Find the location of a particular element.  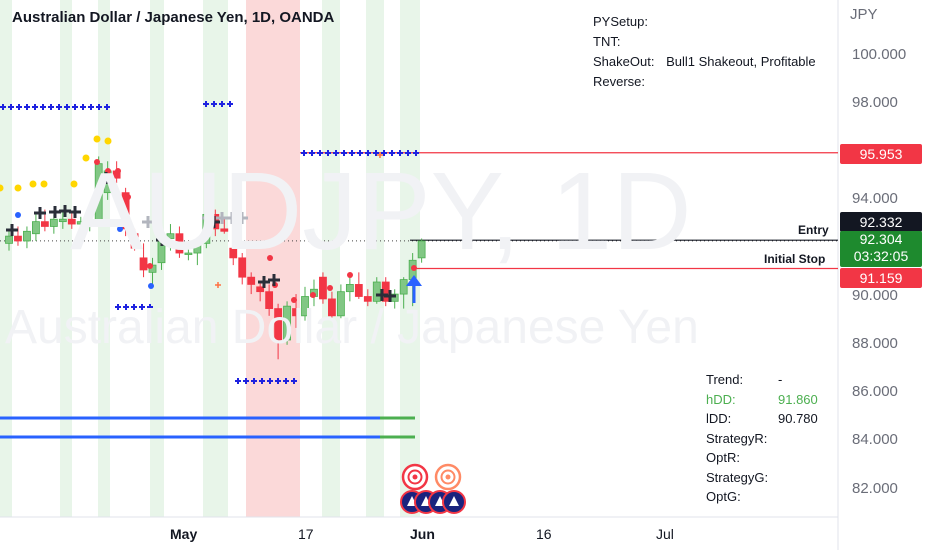

price-tick: 86.000 is located at coordinates (875, 391).